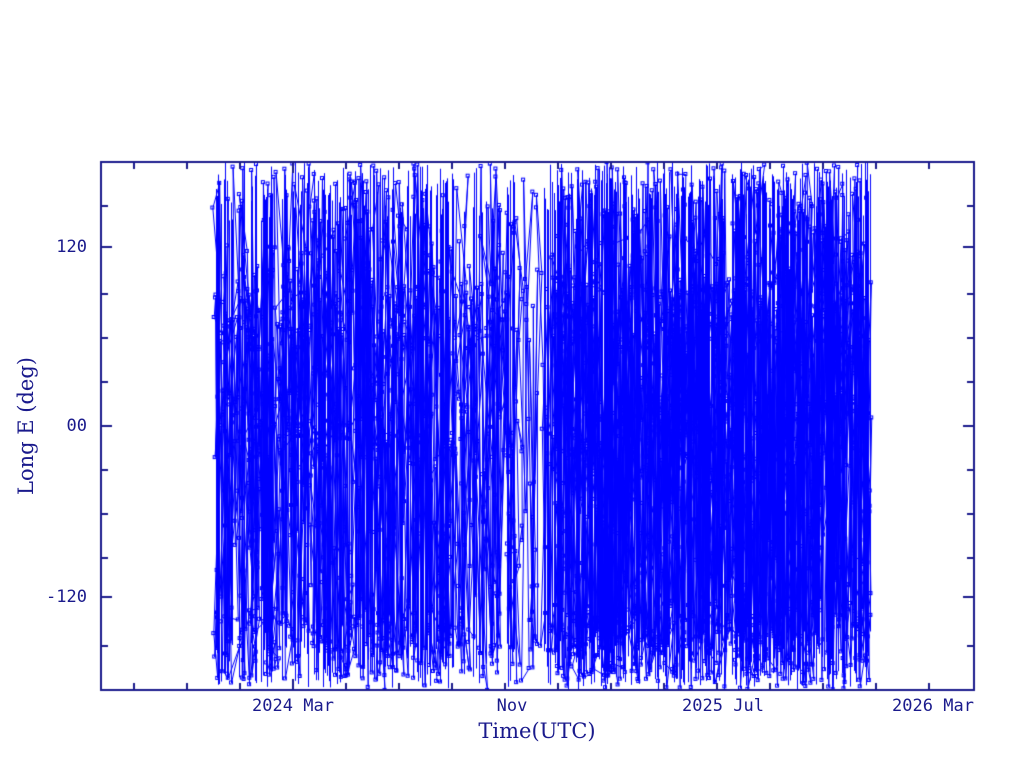 The width and height of the screenshot is (1024, 768). I want to click on y-axis-label: Long E (deg), so click(26, 426).